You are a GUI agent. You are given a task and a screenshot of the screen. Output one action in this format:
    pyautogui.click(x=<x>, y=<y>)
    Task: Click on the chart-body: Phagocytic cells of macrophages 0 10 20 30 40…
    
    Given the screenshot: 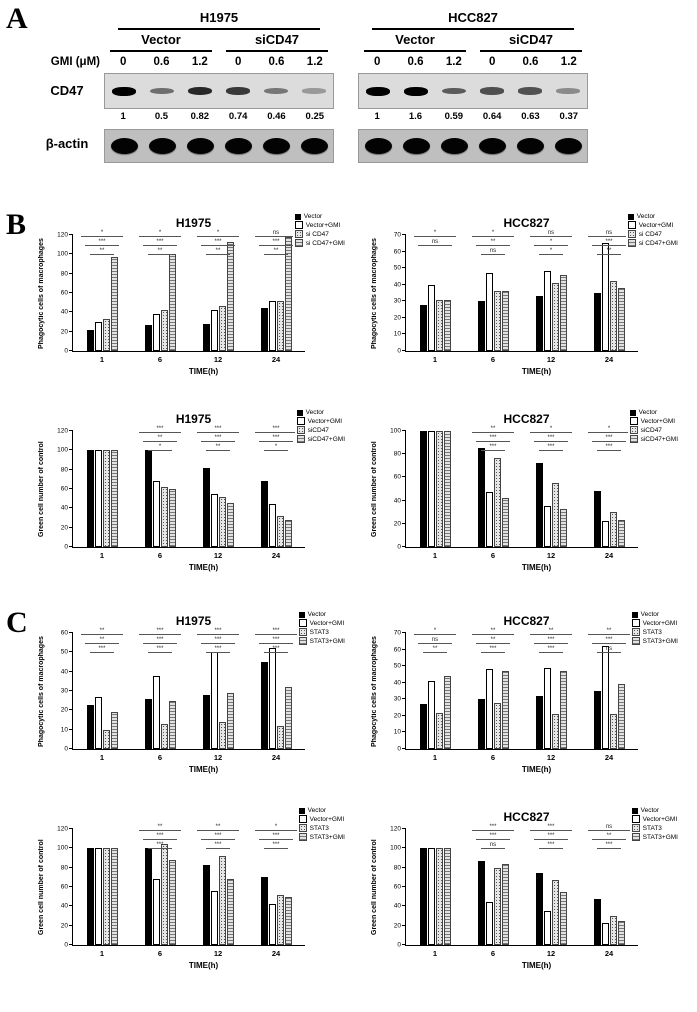 What is the action you would take?
    pyautogui.click(x=193, y=695)
    